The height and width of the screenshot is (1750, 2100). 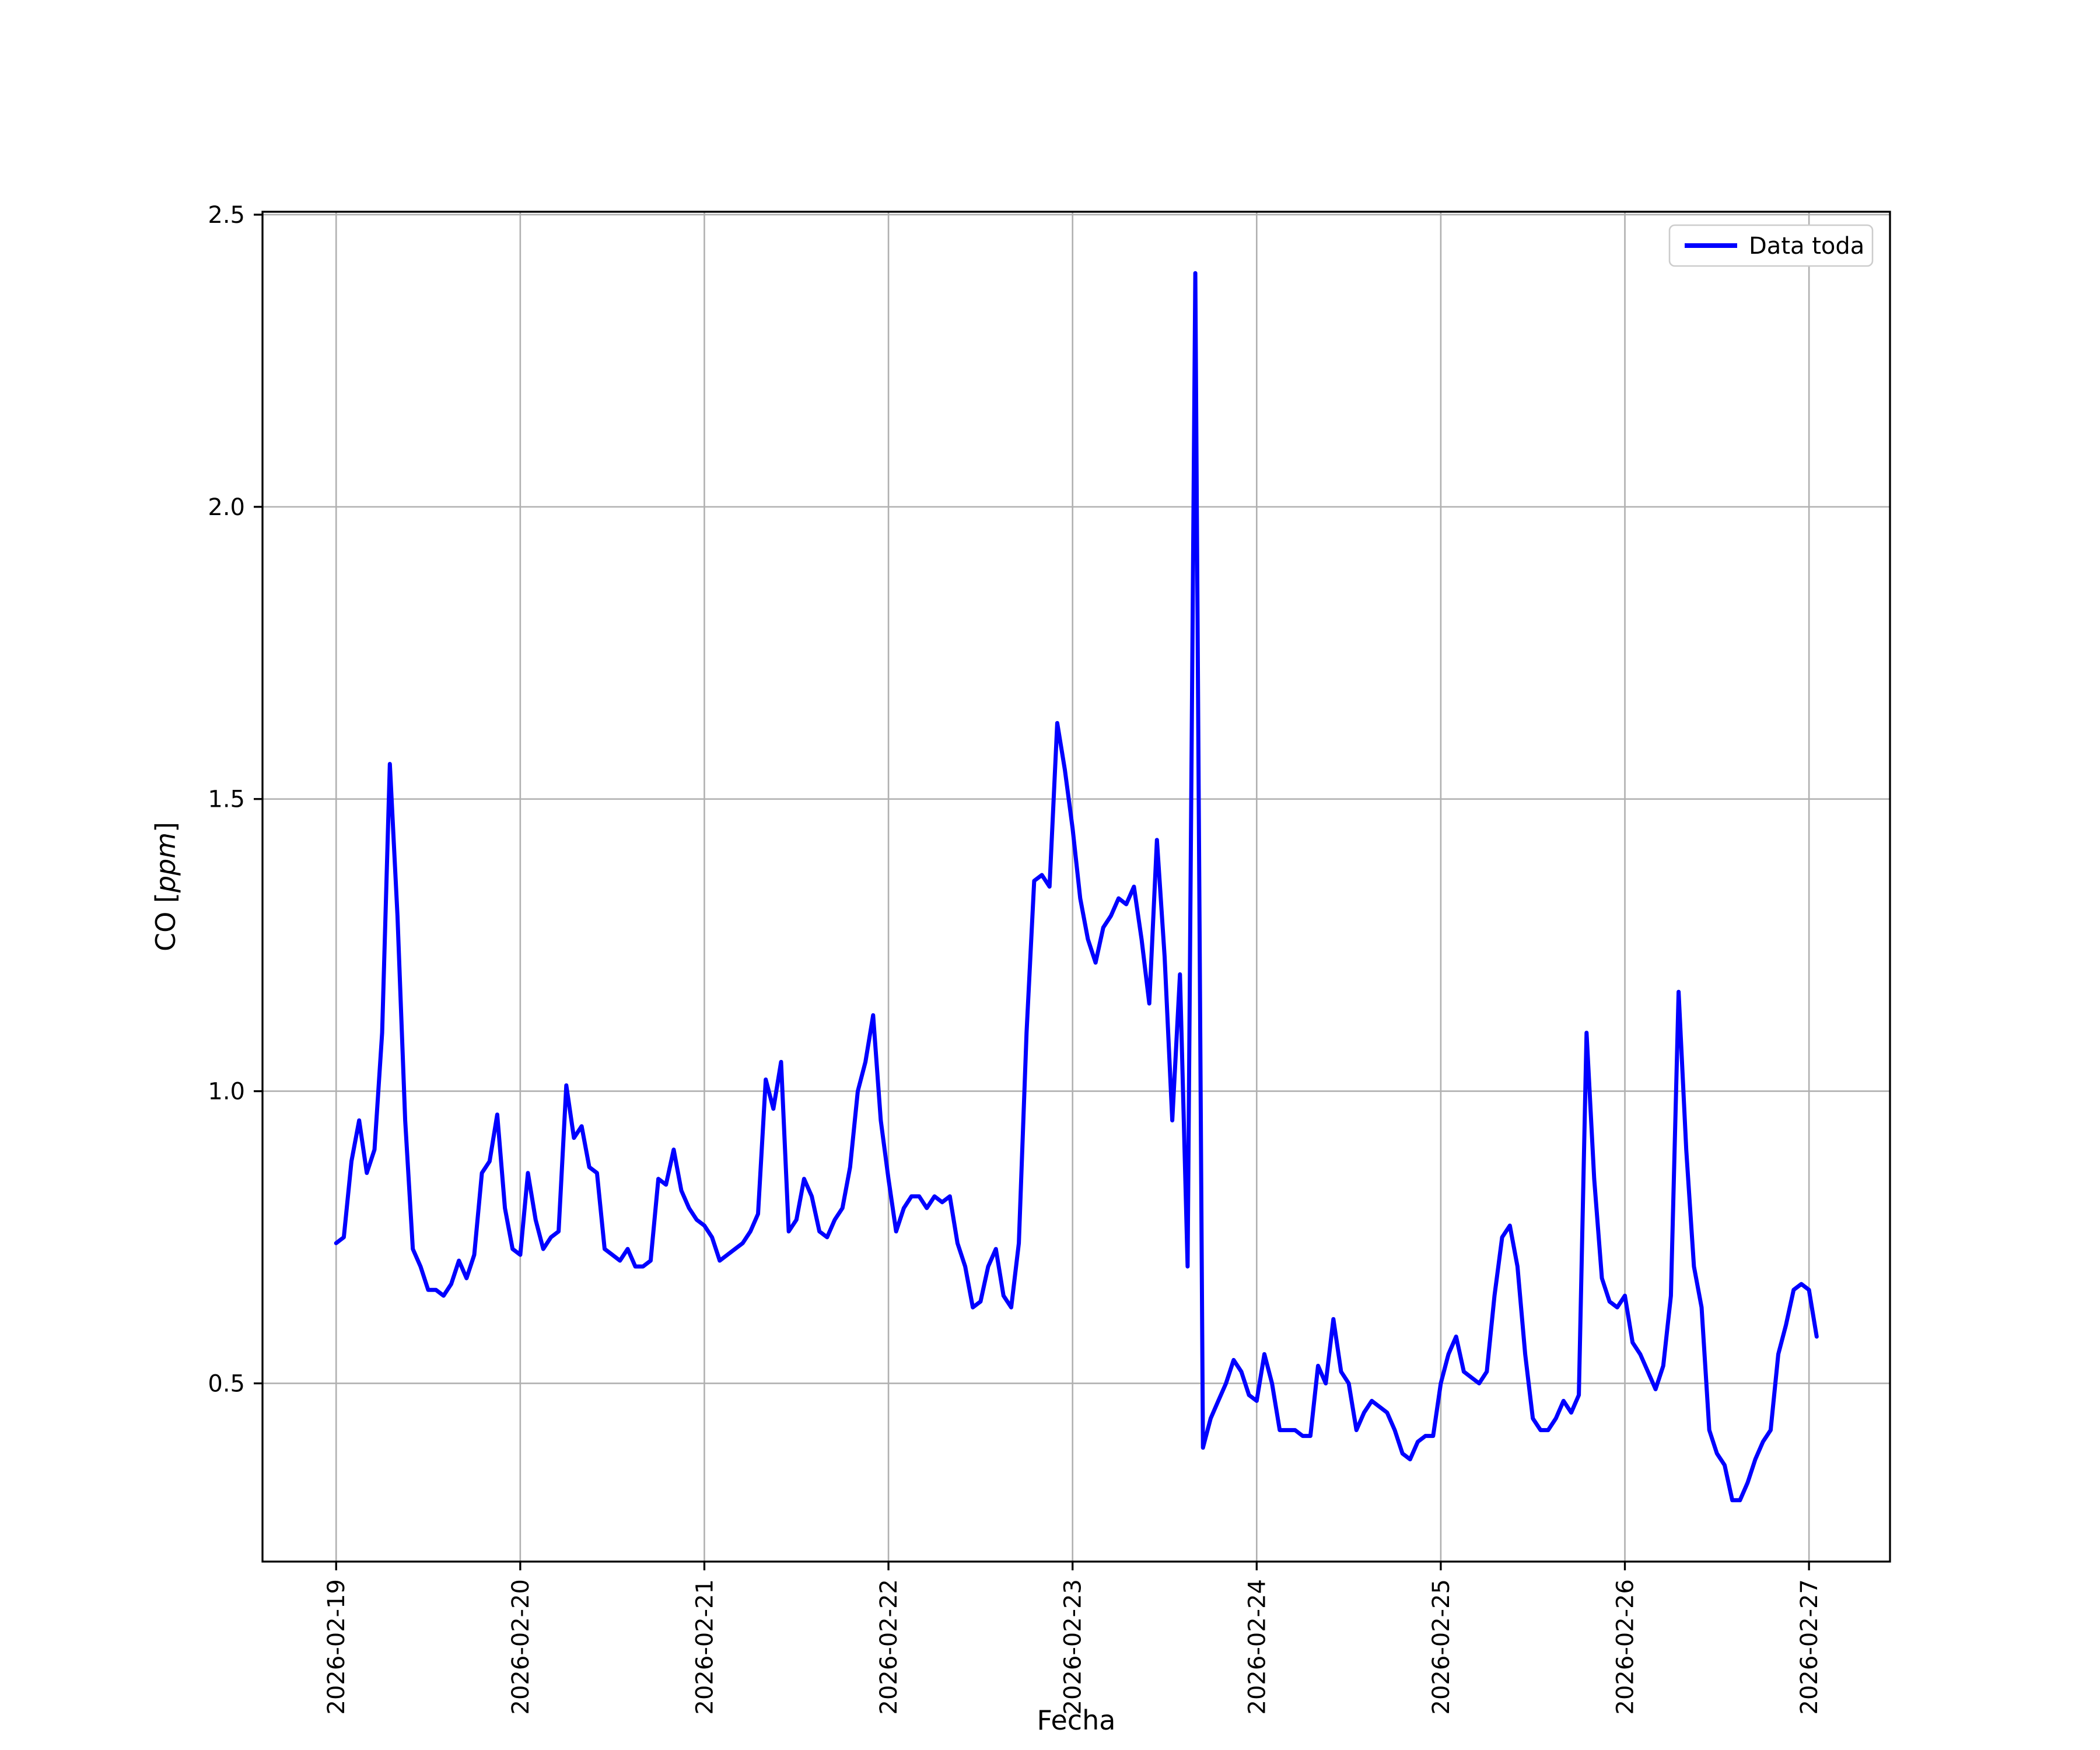 What do you see at coordinates (226, 215) in the screenshot?
I see `y-tick-label: 2.5` at bounding box center [226, 215].